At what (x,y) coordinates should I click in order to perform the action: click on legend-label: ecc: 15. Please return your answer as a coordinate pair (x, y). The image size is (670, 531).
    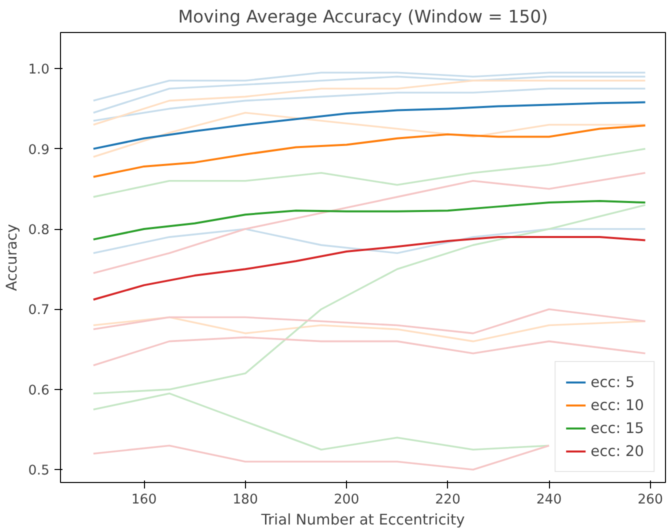
    Looking at the image, I should click on (617, 428).